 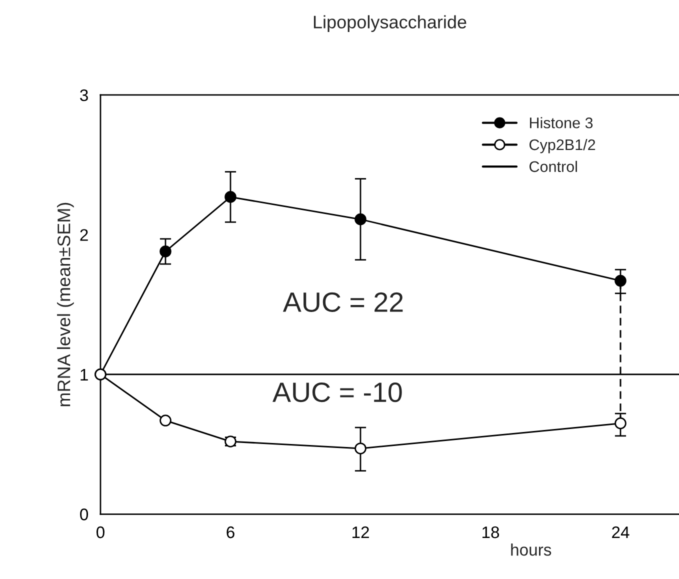 What do you see at coordinates (84, 235) in the screenshot?
I see `y-tick-label: 2` at bounding box center [84, 235].